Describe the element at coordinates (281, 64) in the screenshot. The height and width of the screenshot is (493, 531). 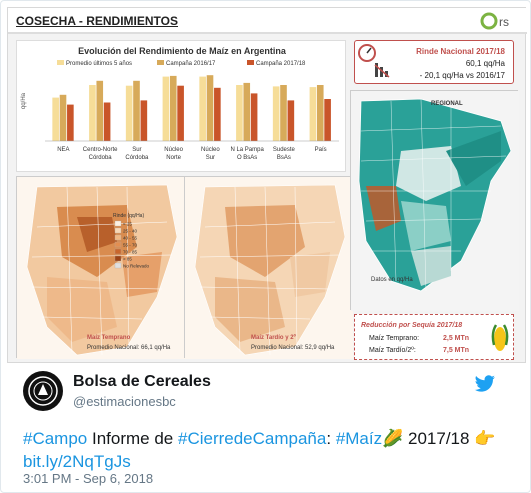
I see `legend-label-2: Campaña 2017/18` at that location.